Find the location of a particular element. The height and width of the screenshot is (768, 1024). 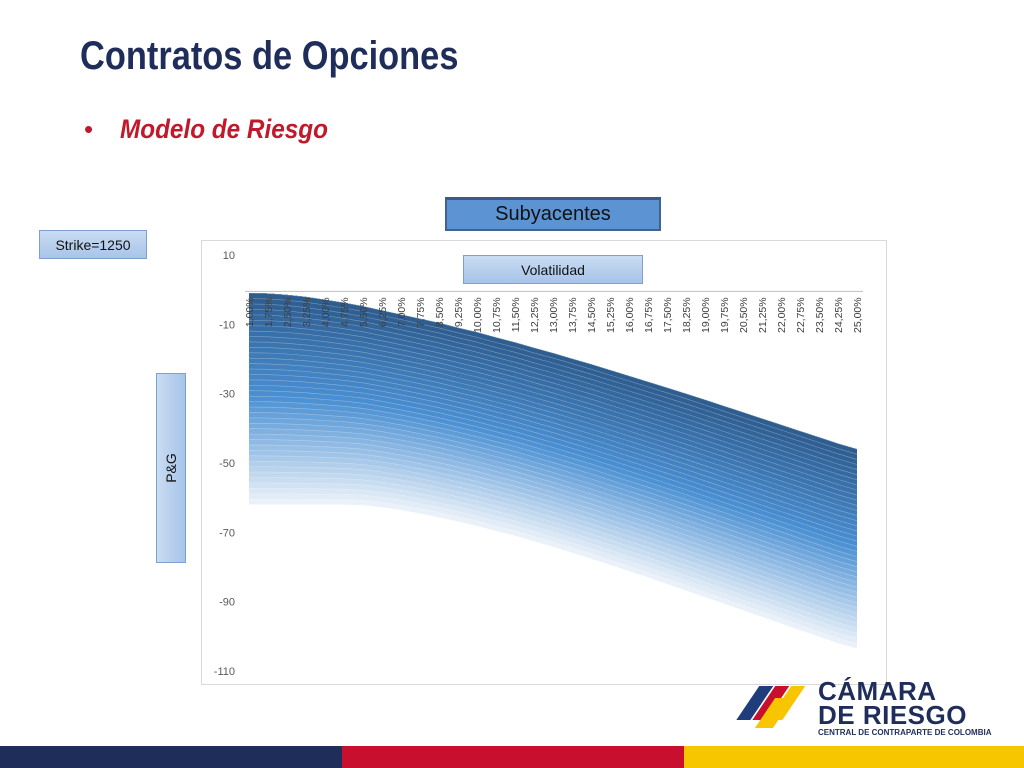

footer-bar-yellow is located at coordinates (854, 757).